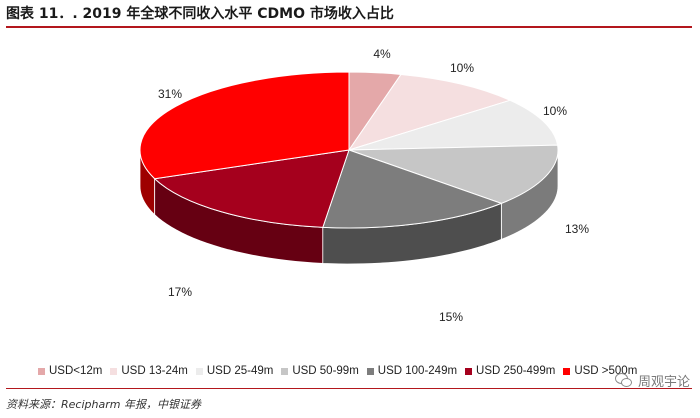  I want to click on legend-item: USD<12m, so click(70, 371).